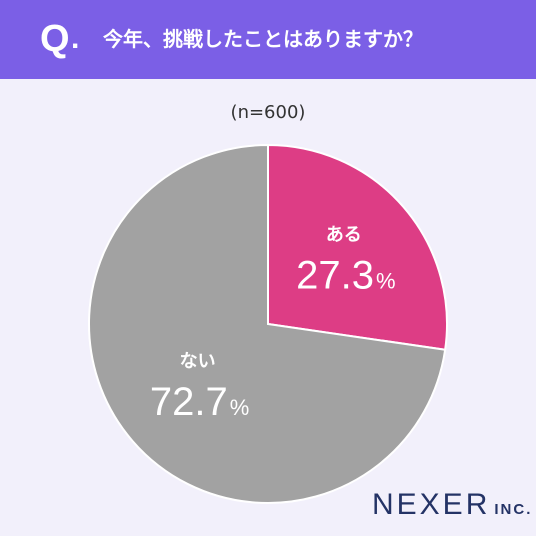  I want to click on sample-size-label: (n=600), so click(268, 112).